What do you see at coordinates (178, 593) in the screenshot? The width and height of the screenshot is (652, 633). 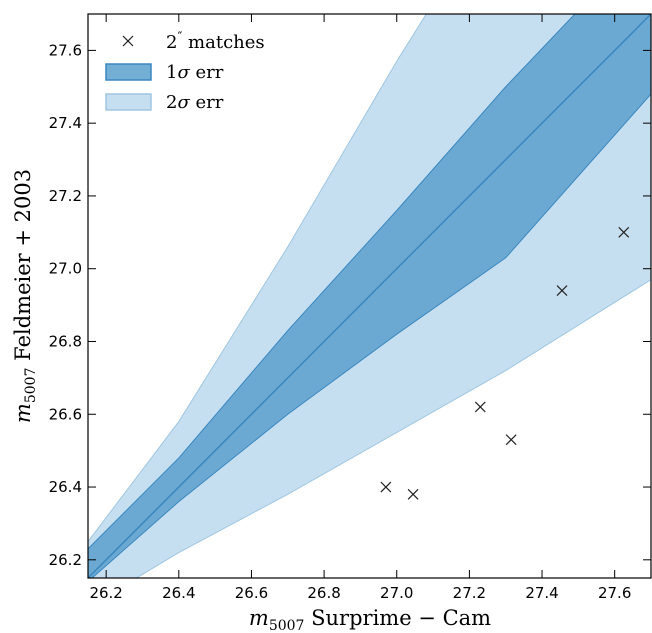 I see `x-tick-label: 26.4` at bounding box center [178, 593].